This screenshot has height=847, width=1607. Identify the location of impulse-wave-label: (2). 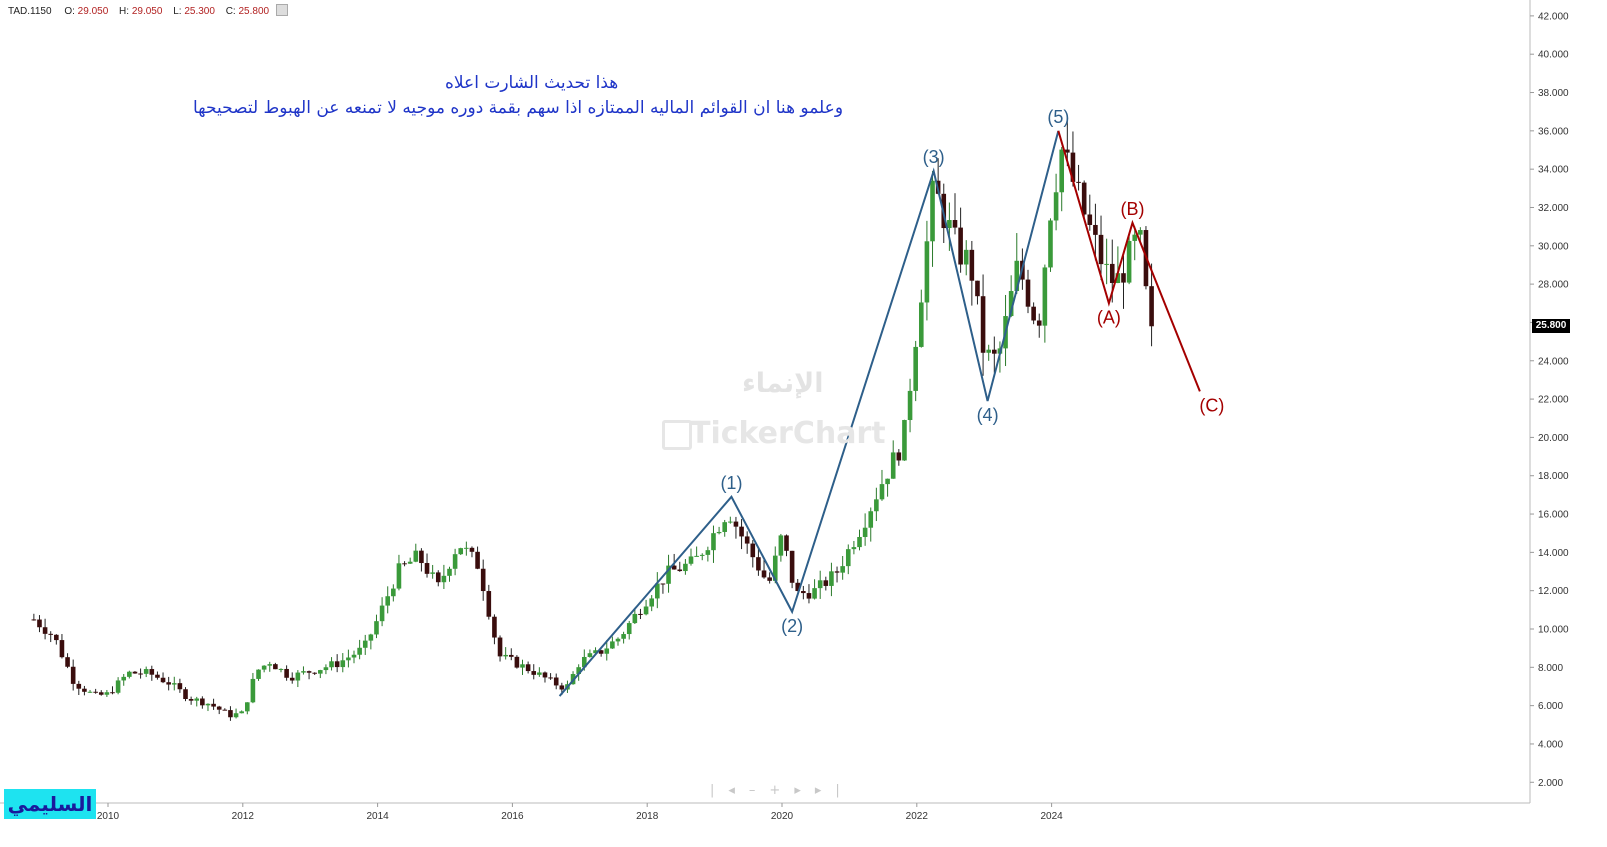
(792, 626).